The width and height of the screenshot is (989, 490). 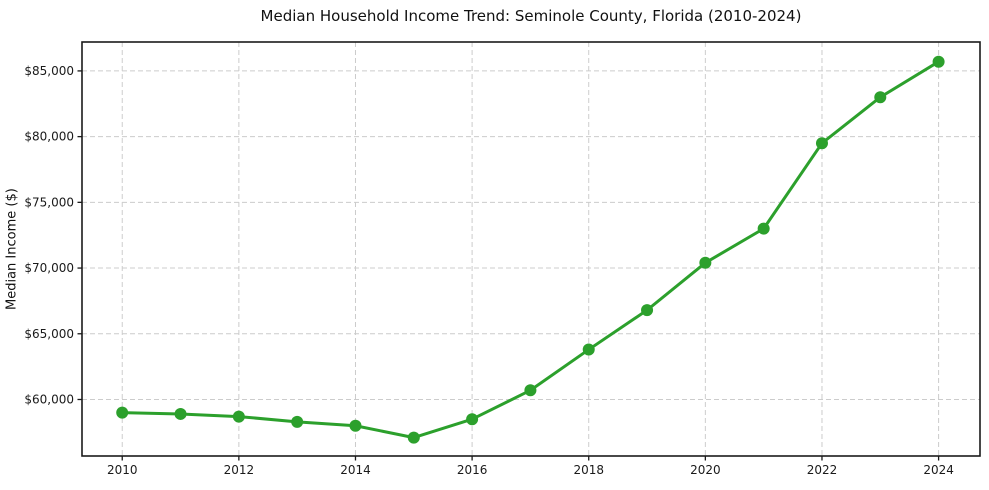 I want to click on data-point-2024, so click(x=938, y=61).